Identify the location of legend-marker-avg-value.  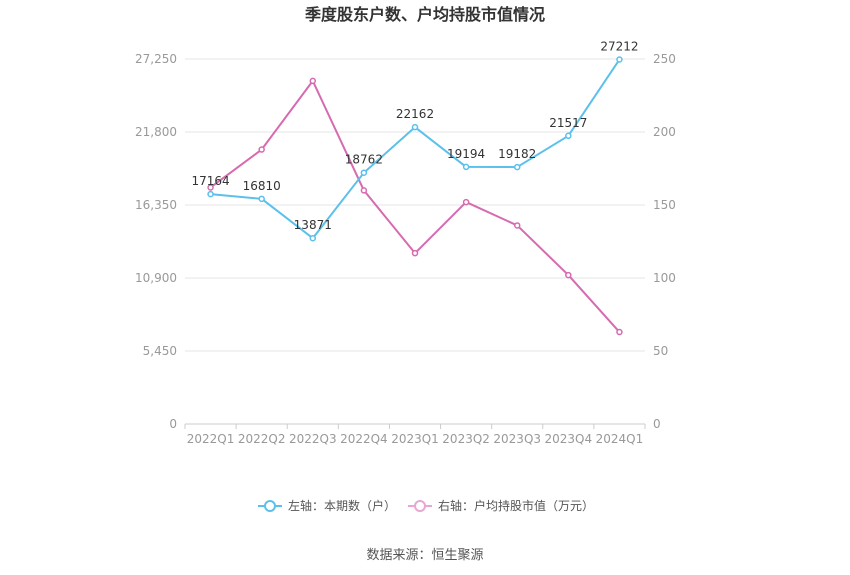
(420, 506).